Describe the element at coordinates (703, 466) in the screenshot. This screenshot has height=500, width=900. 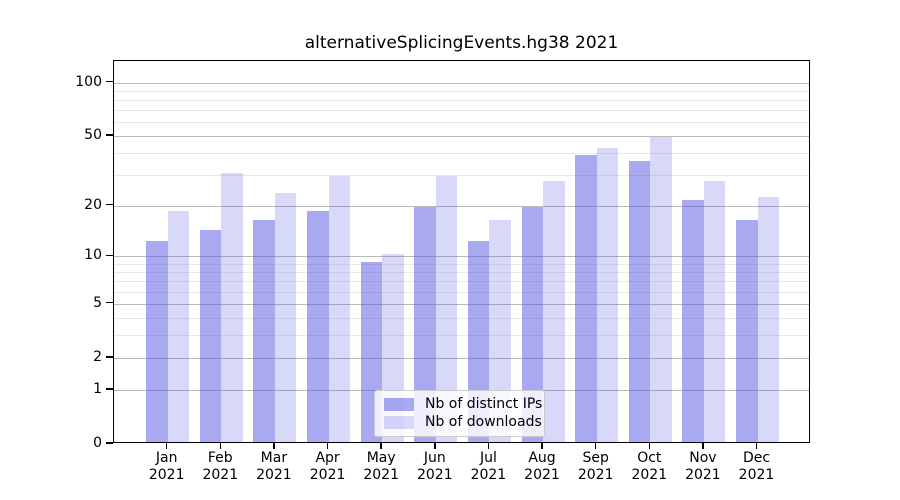
I see `x-tick-label: Nov 2021` at that location.